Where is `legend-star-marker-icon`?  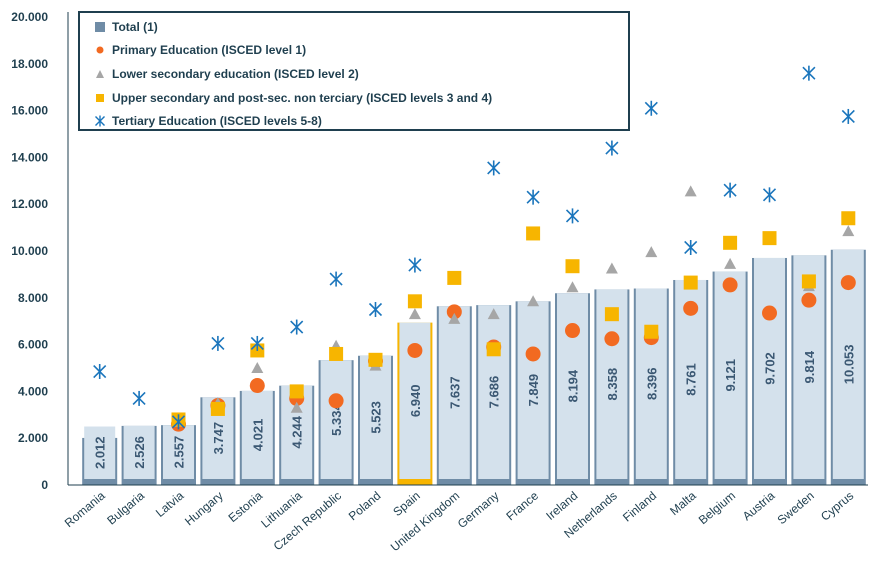 legend-star-marker-icon is located at coordinates (100, 121).